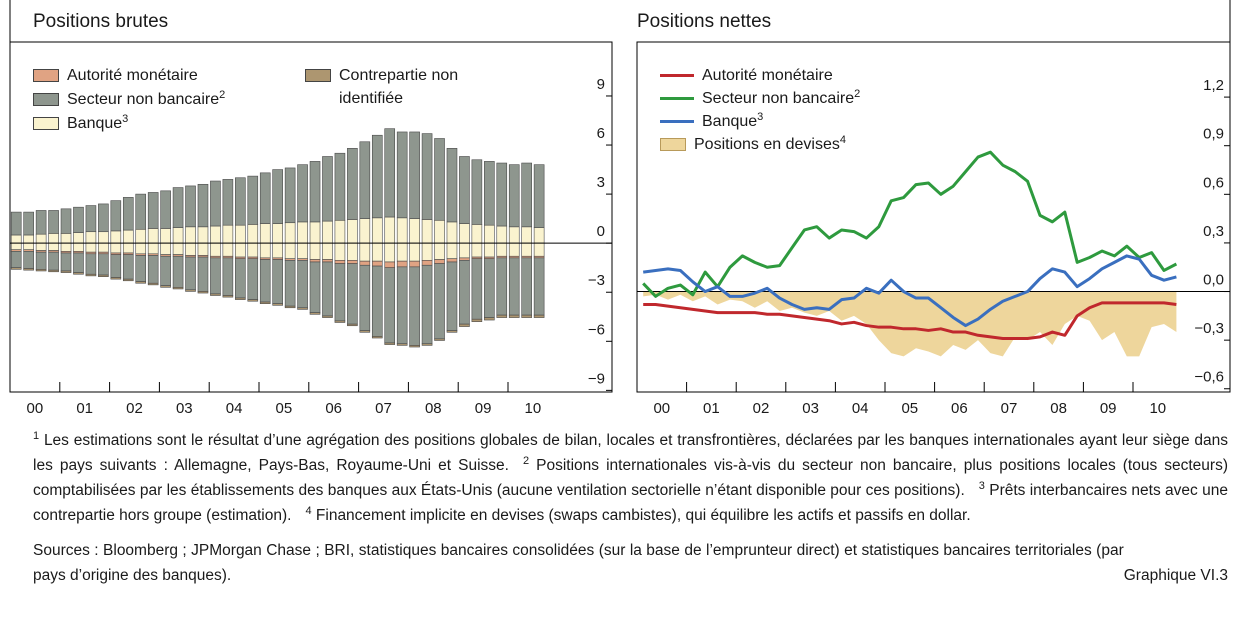 The image size is (1236, 633). I want to click on chart-title: Positions brutes, so click(100, 21).